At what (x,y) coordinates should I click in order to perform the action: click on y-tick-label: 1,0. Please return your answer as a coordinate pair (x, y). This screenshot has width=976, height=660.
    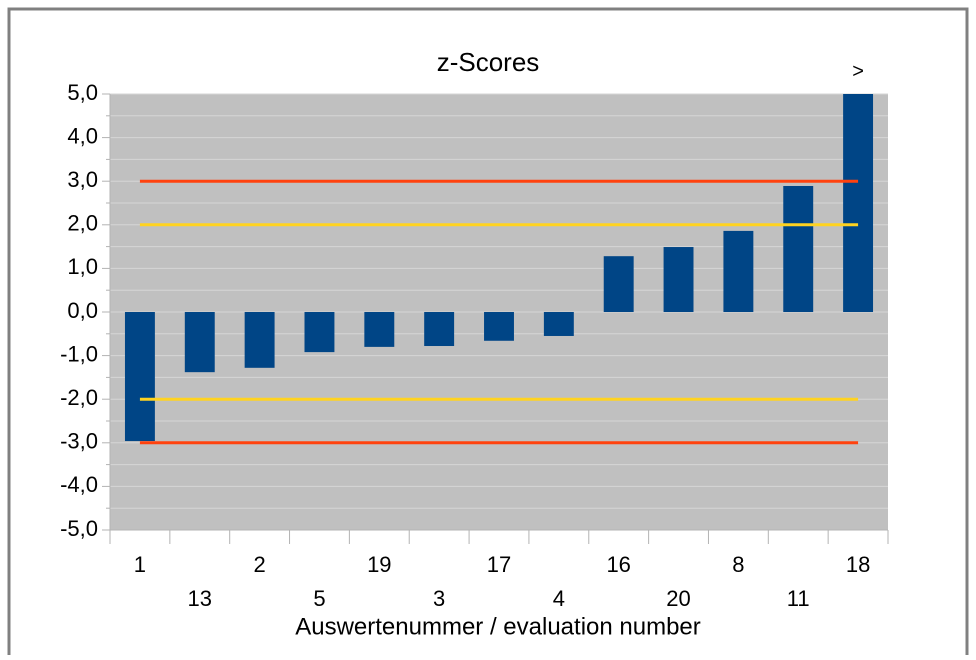
    Looking at the image, I should click on (82, 266).